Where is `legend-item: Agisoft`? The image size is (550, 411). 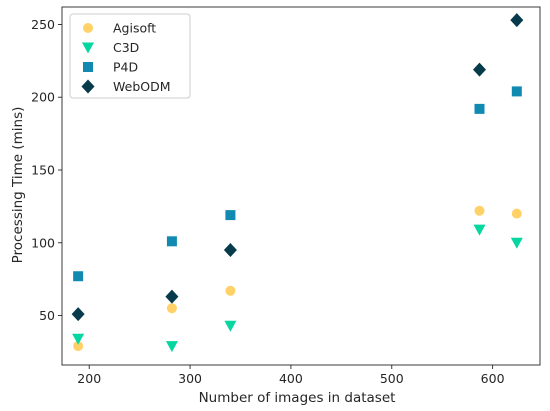 legend-item: Agisoft is located at coordinates (119, 28).